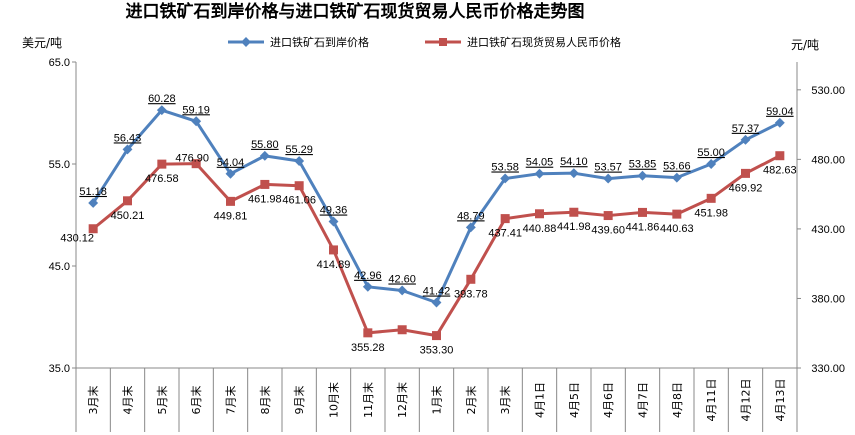  Describe the element at coordinates (299, 150) in the screenshot. I see `cif-price-data-label: 55.29` at that location.